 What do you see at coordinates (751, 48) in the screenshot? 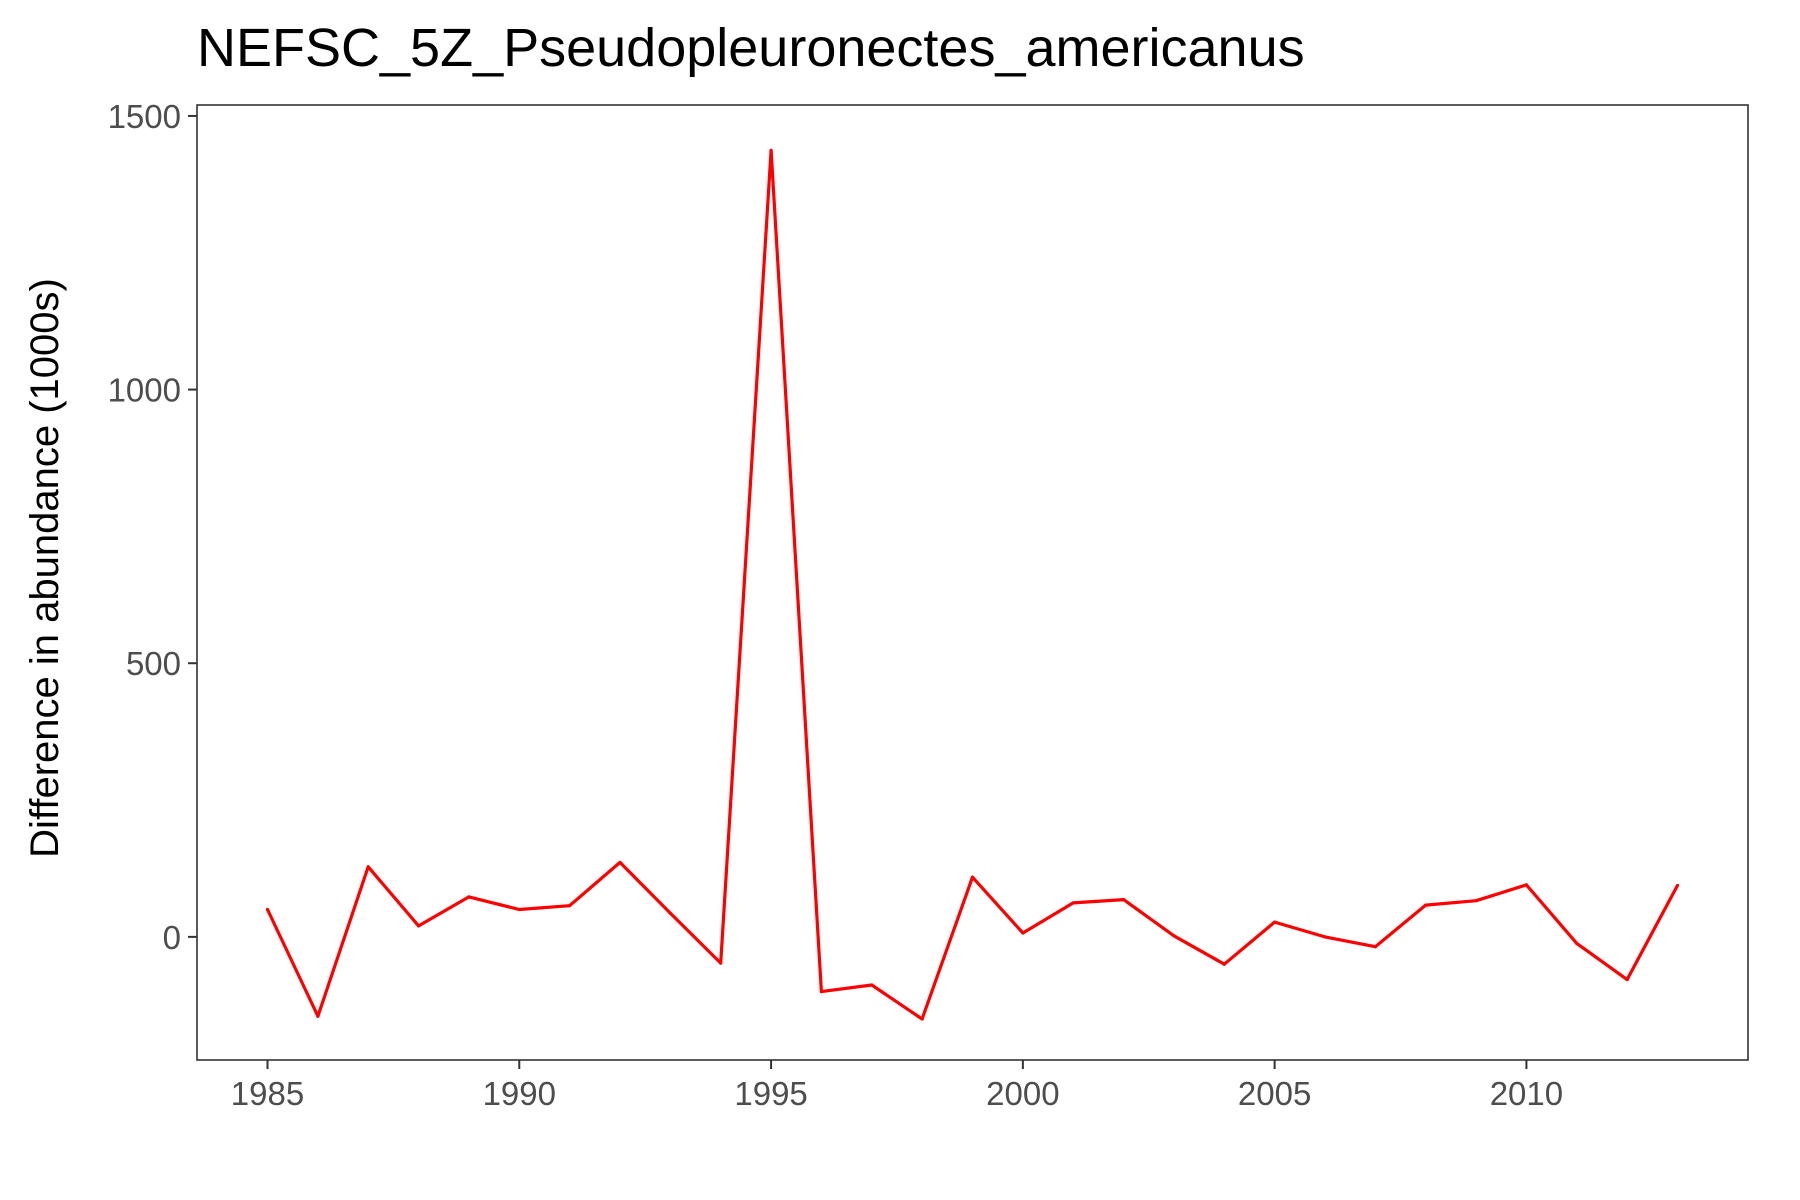
I see `chart-title: NEFSC_5Z_Pseudopleuronectes_americanus` at bounding box center [751, 48].